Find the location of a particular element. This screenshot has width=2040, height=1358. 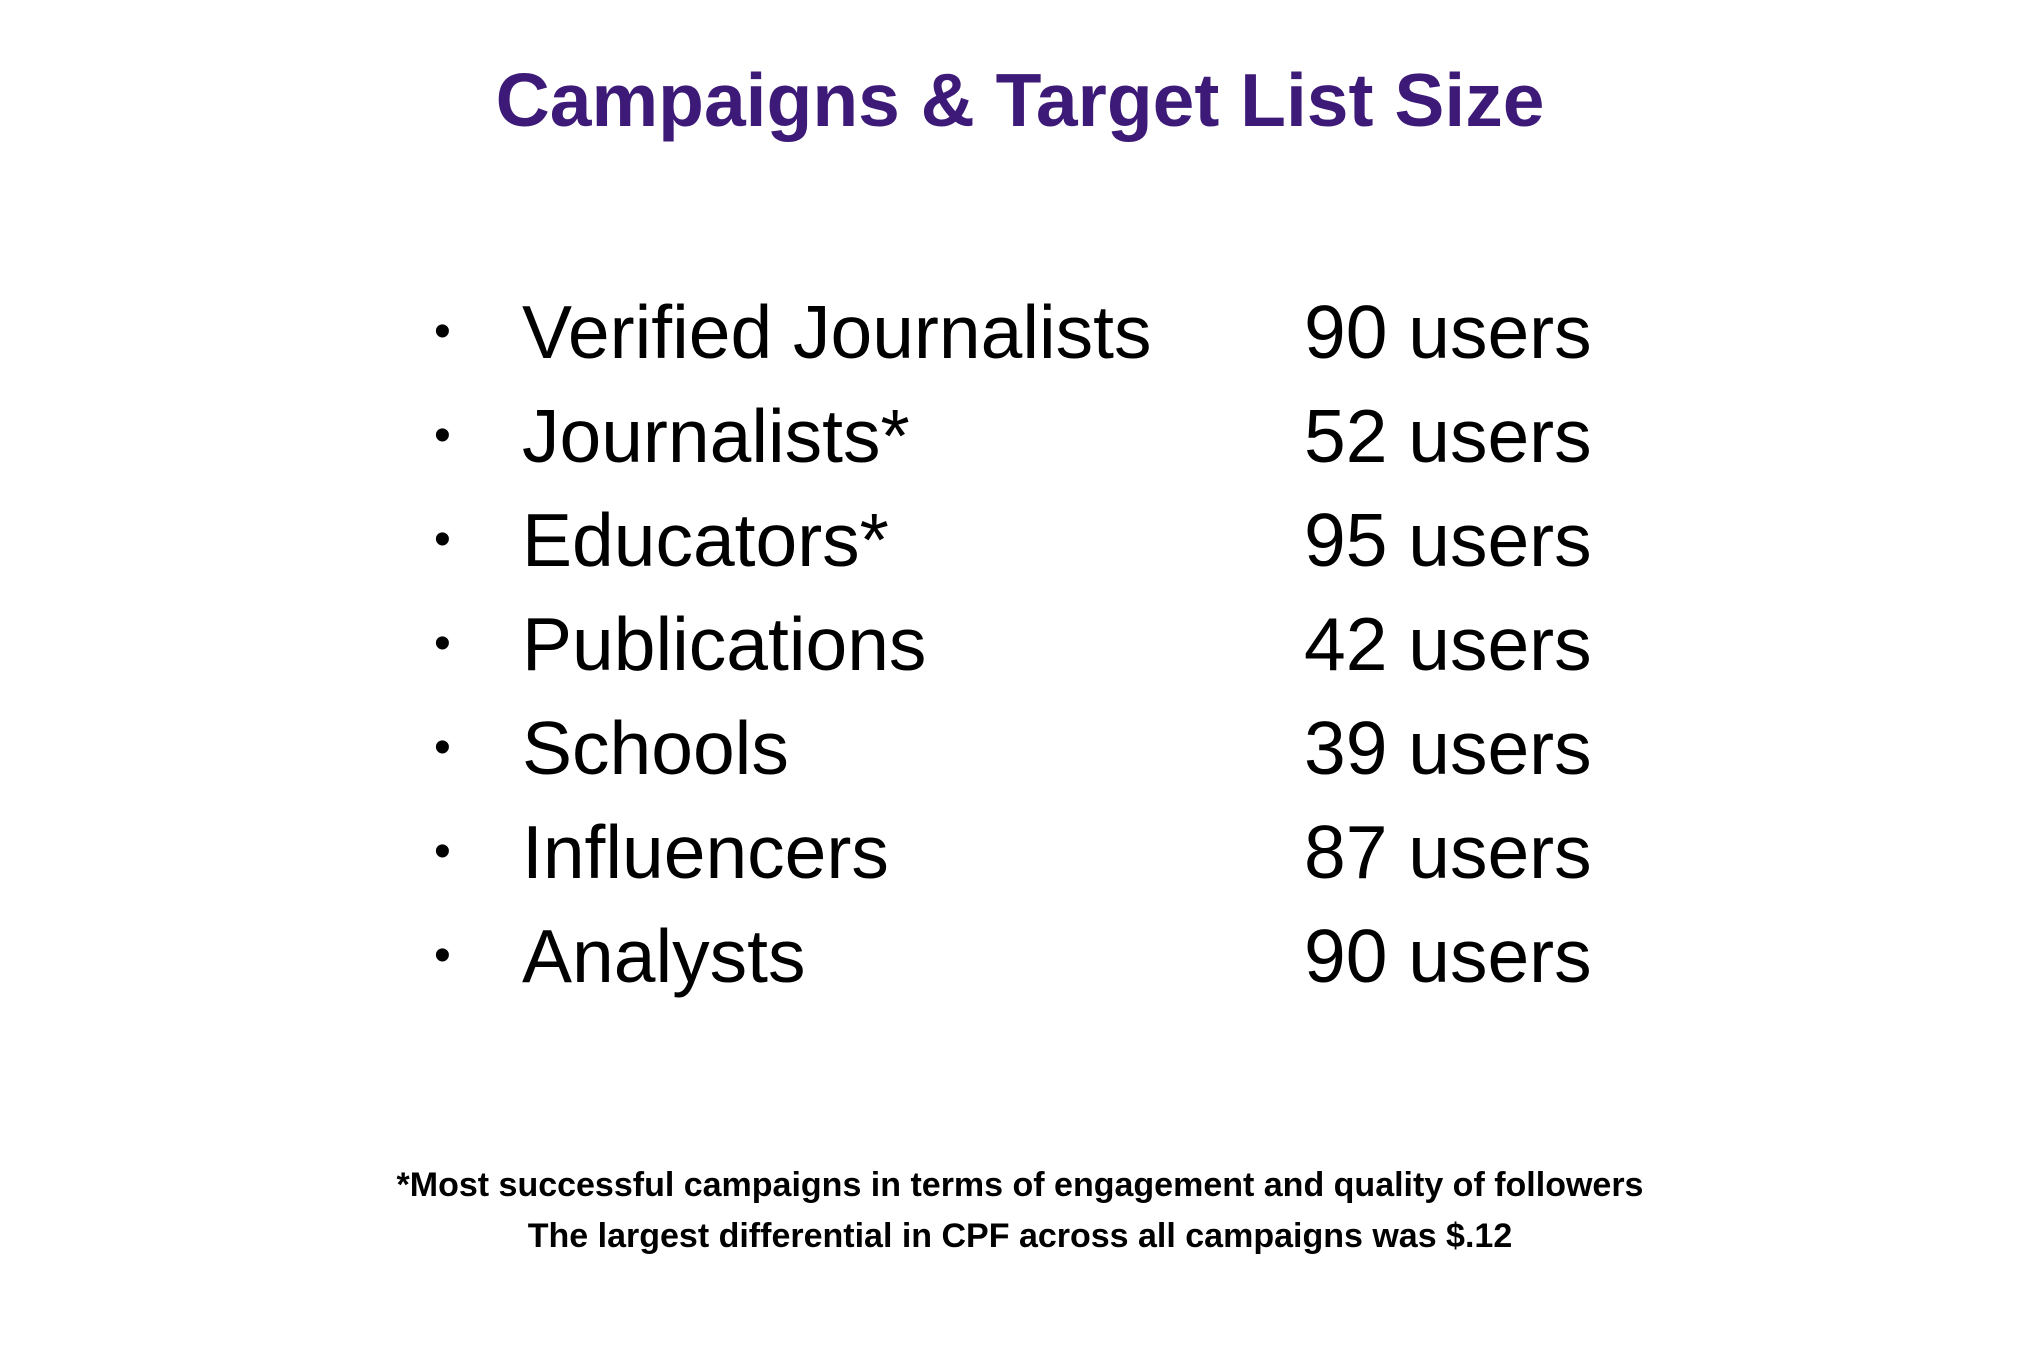

item-value: 52 users is located at coordinates (1448, 436).